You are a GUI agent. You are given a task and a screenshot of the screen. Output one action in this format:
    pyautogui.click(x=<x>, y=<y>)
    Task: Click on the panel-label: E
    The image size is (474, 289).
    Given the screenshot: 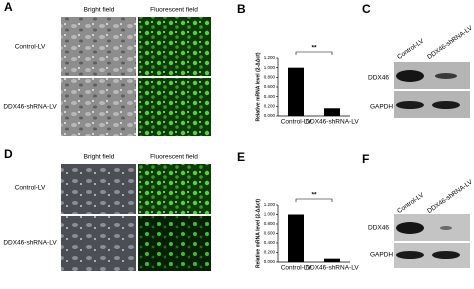 What is the action you would take?
    pyautogui.click(x=241, y=157)
    